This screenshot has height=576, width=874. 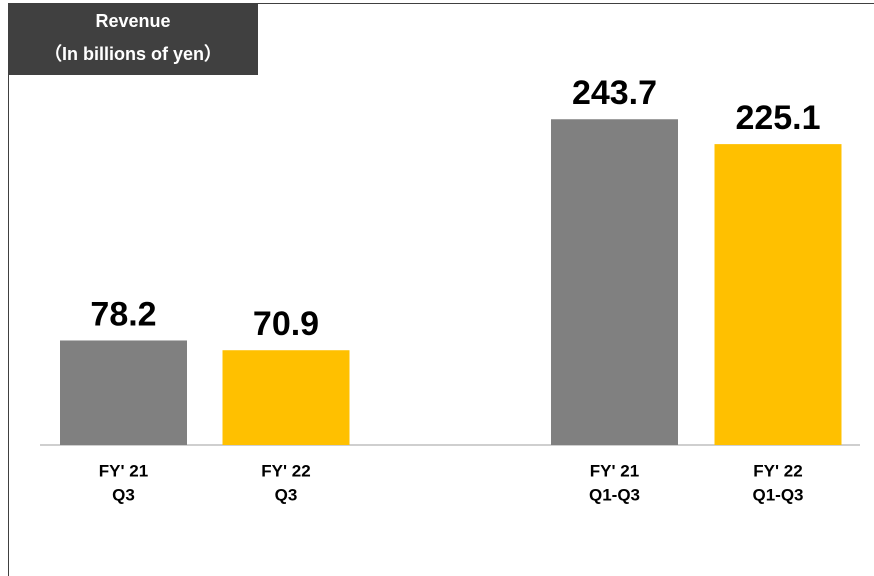 I want to click on chart-title: Revenue, so click(x=132, y=21).